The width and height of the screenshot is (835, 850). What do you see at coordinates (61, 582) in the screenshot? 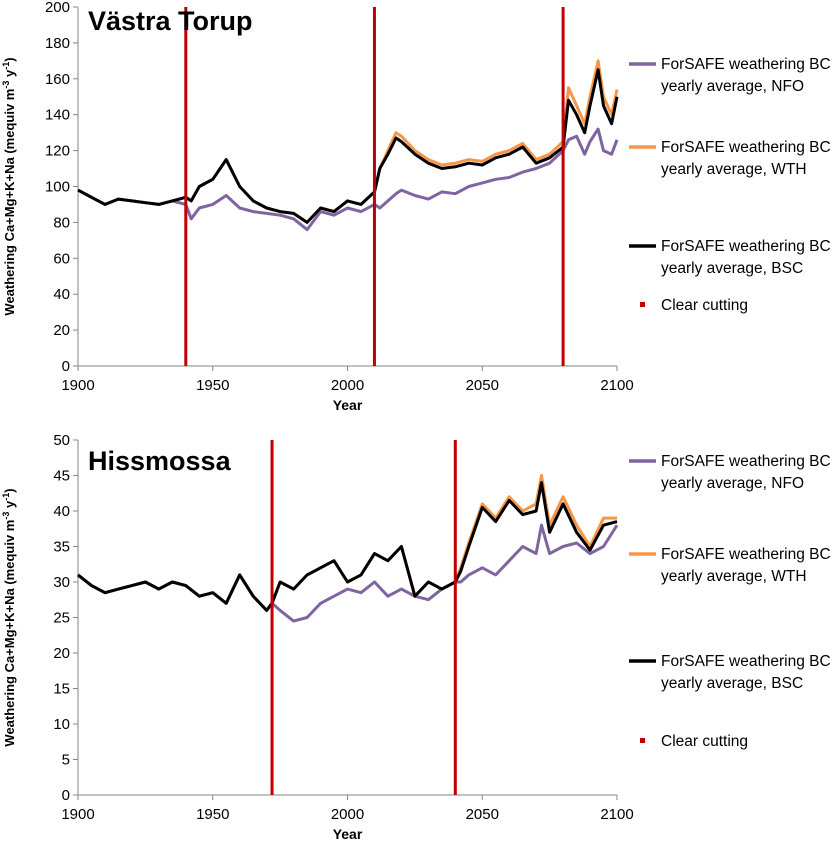
I see `y-tick-label: 30` at bounding box center [61, 582].